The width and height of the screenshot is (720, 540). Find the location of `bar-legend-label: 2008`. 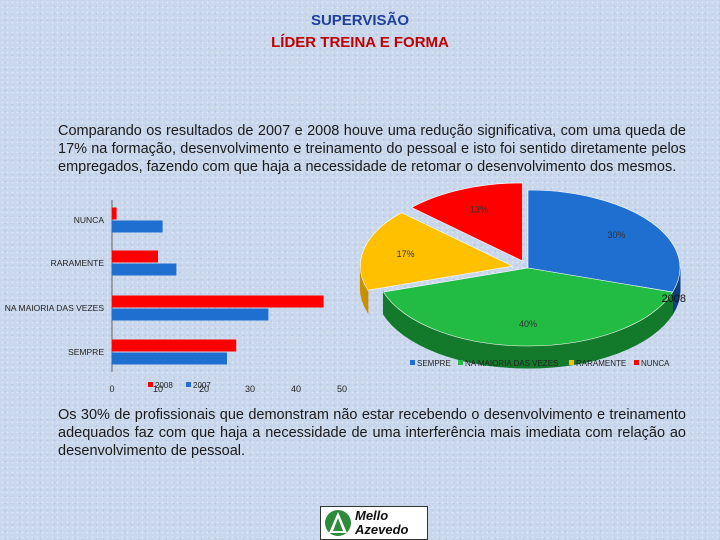

bar-legend-label: 2008 is located at coordinates (164, 385).